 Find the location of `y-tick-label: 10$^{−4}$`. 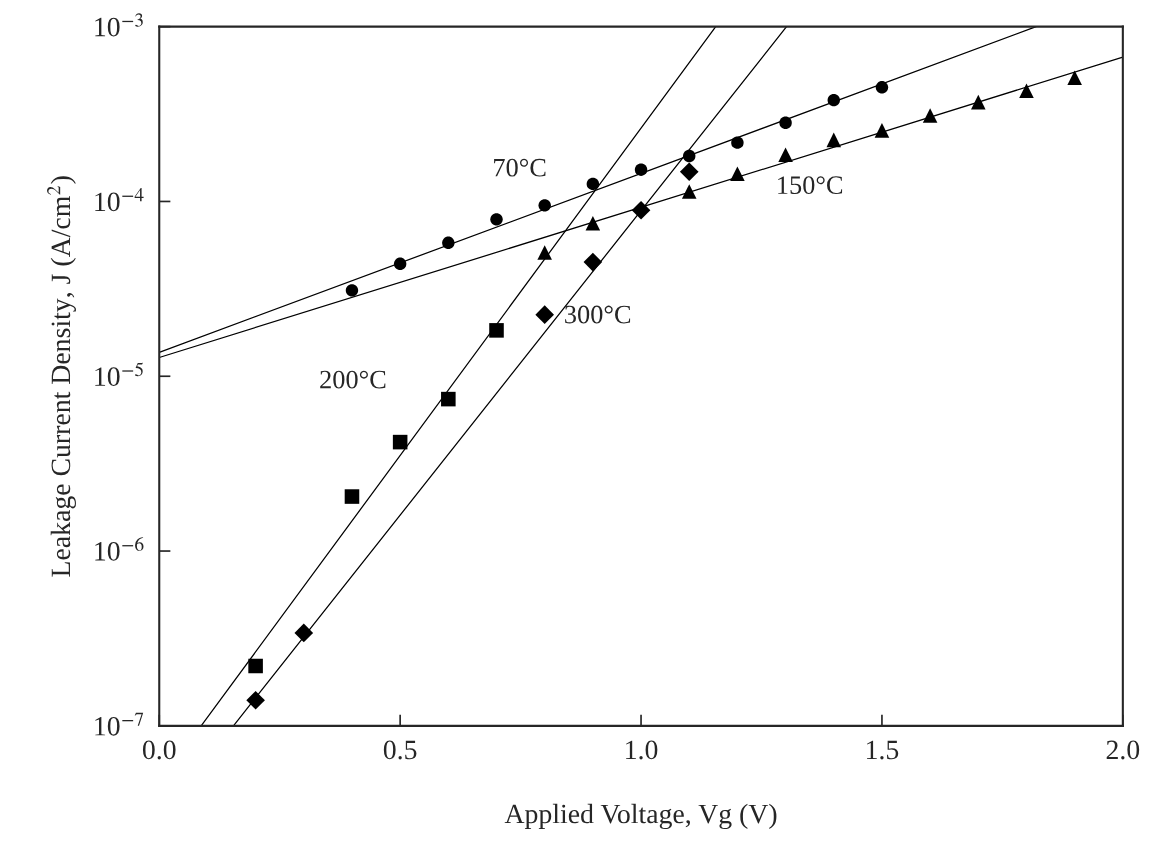

y-tick-label: 10$^{−4}$ is located at coordinates (119, 200).